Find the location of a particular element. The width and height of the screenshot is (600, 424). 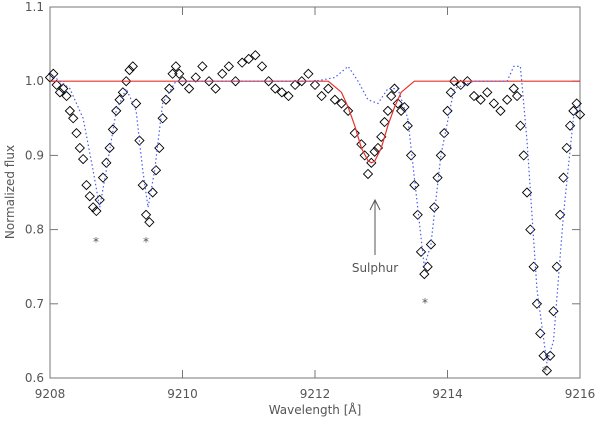

x-tick-label: 9216 is located at coordinates (580, 394).